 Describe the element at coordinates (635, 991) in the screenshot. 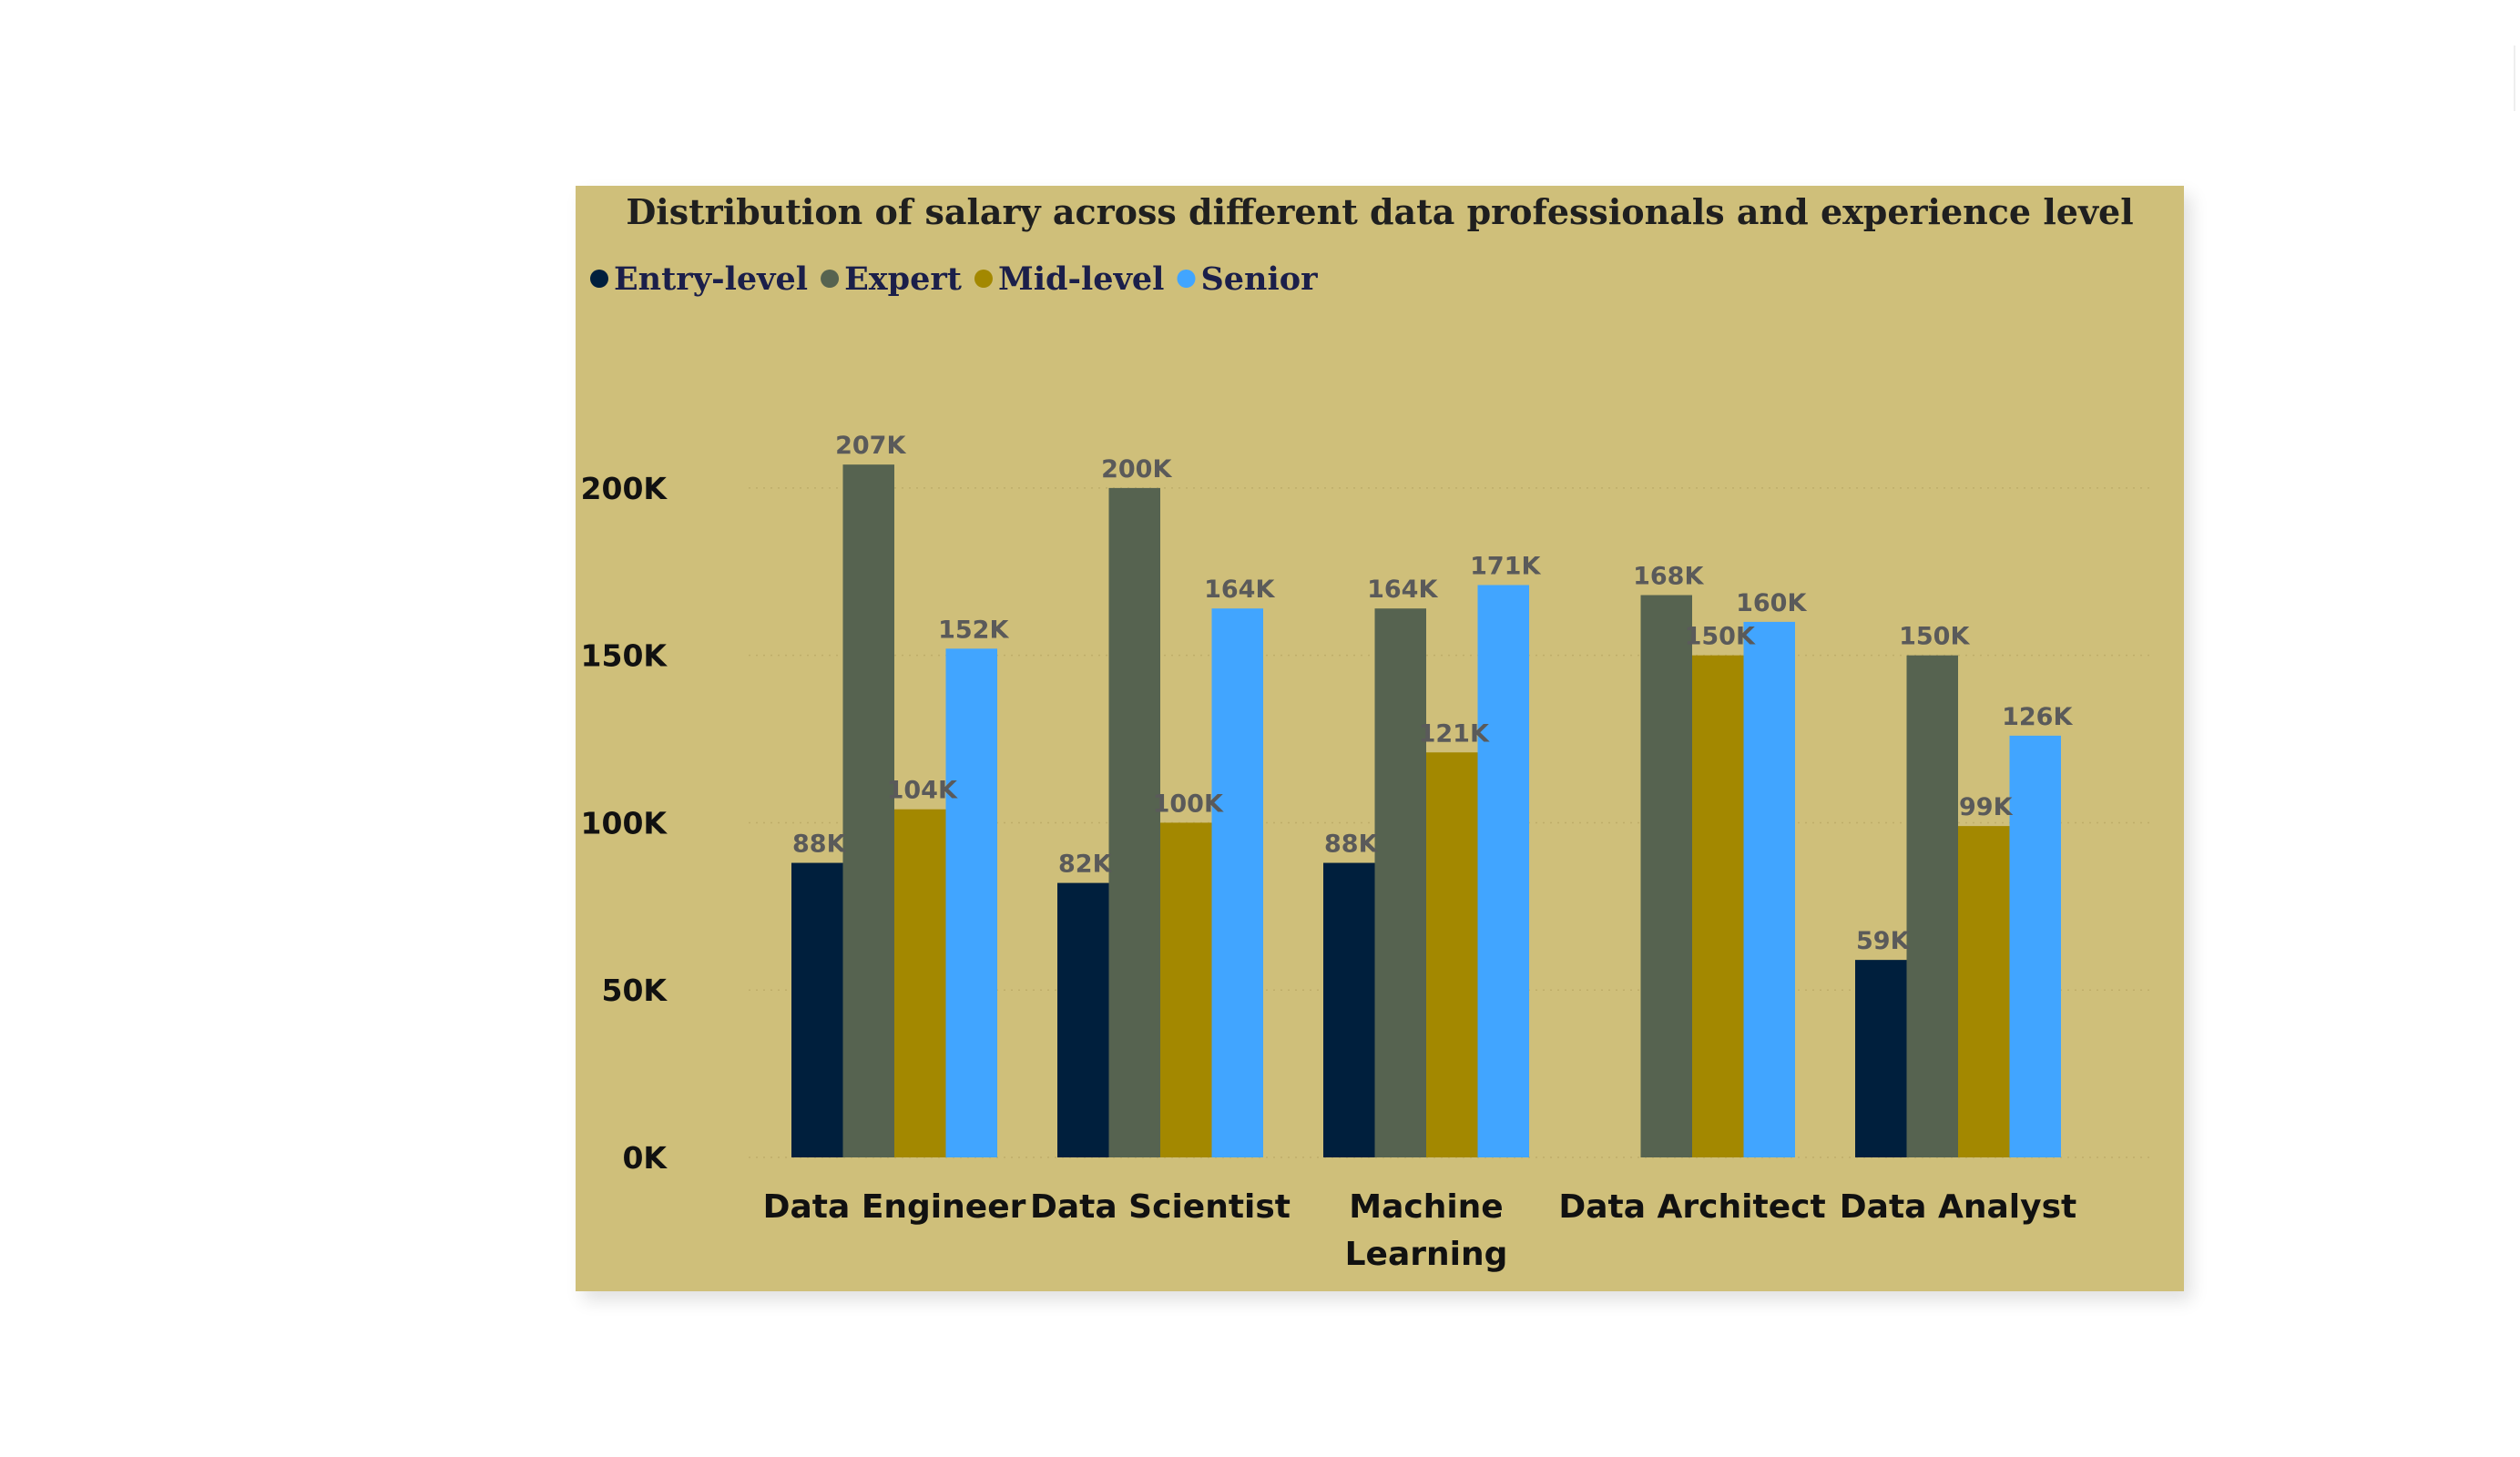

I see `y-tick-label: 50K` at that location.